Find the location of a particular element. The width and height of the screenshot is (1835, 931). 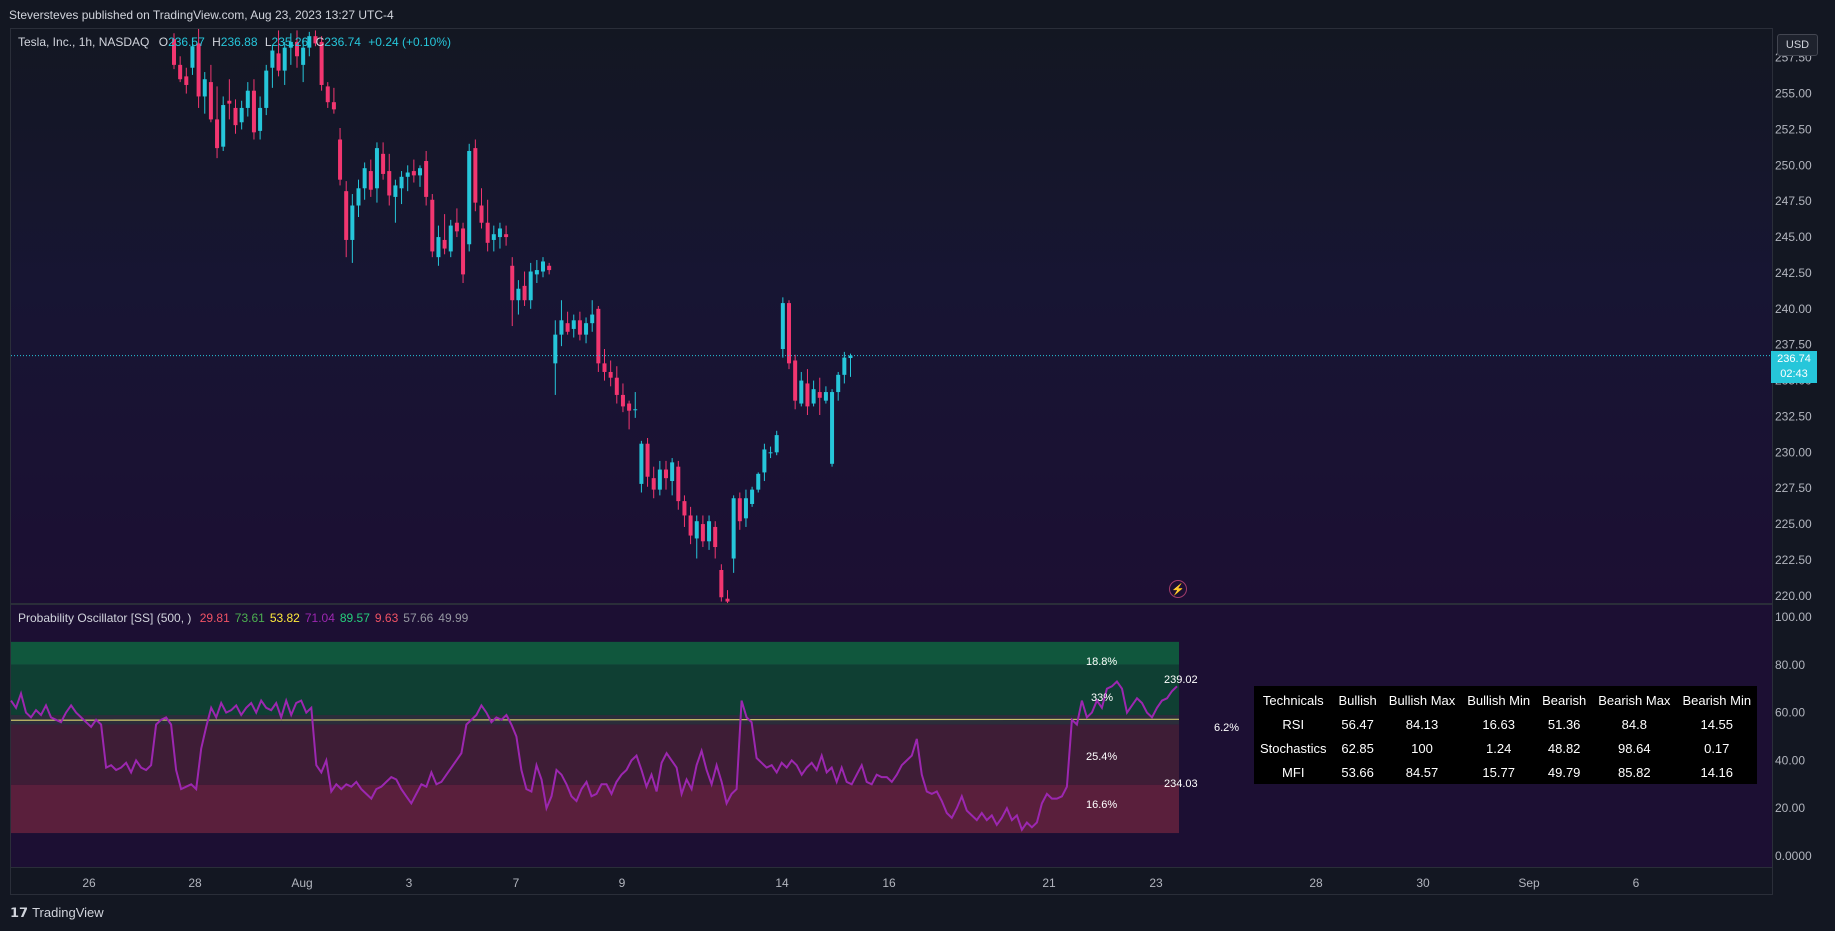

oscillator-value-4: 89.57 is located at coordinates (354, 618).